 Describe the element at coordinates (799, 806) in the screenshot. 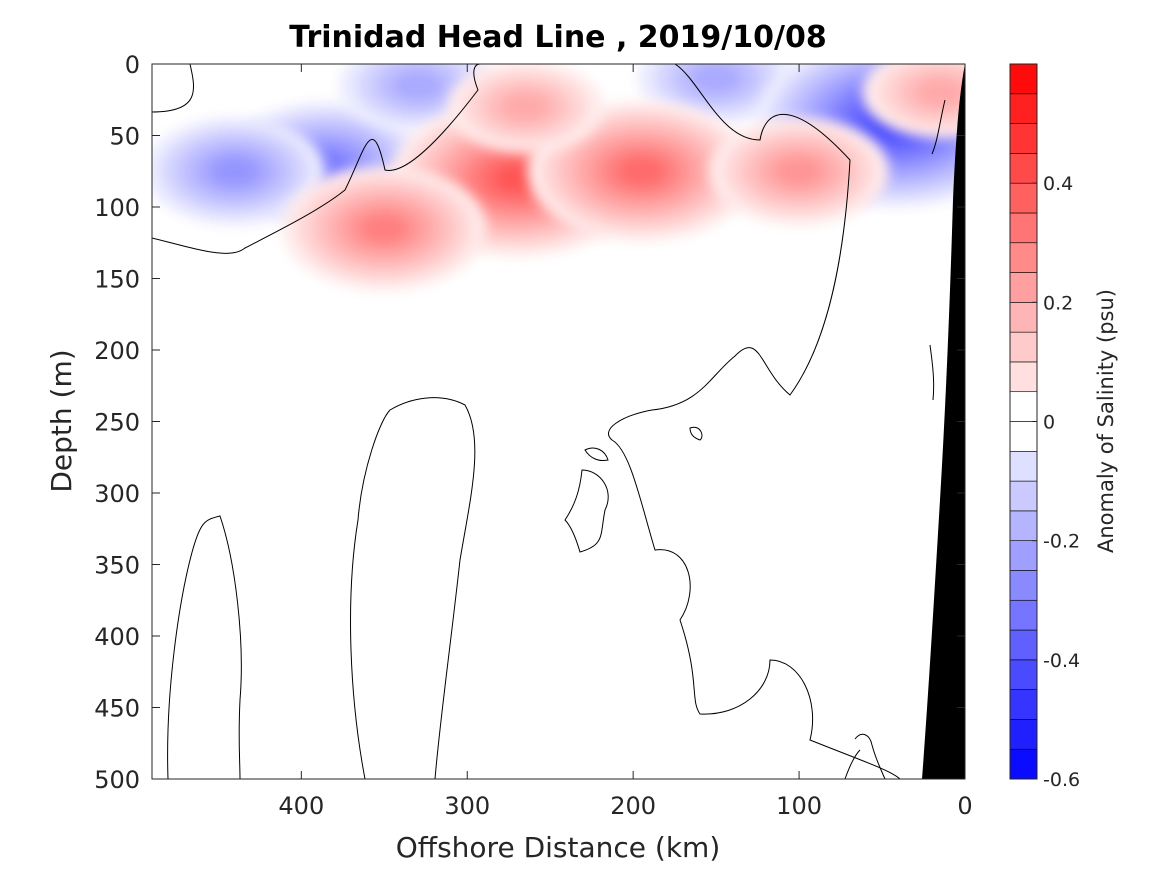

I see `x-tick-label: 100` at that location.